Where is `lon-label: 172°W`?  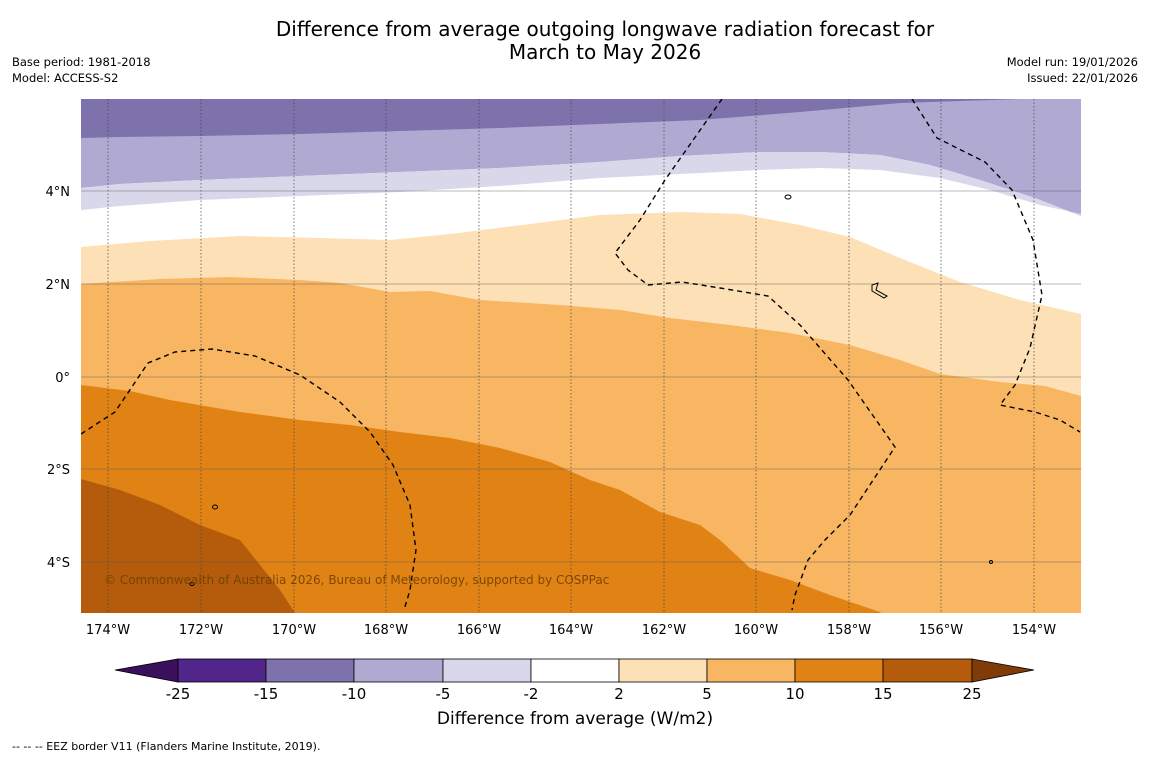 lon-label: 172°W is located at coordinates (201, 630).